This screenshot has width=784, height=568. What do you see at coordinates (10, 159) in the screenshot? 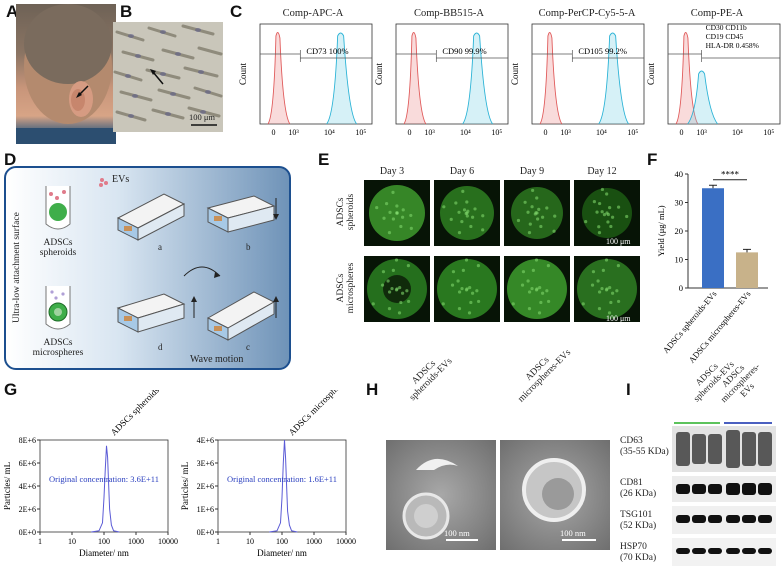
I see `panel-label-d: D` at bounding box center [10, 159].